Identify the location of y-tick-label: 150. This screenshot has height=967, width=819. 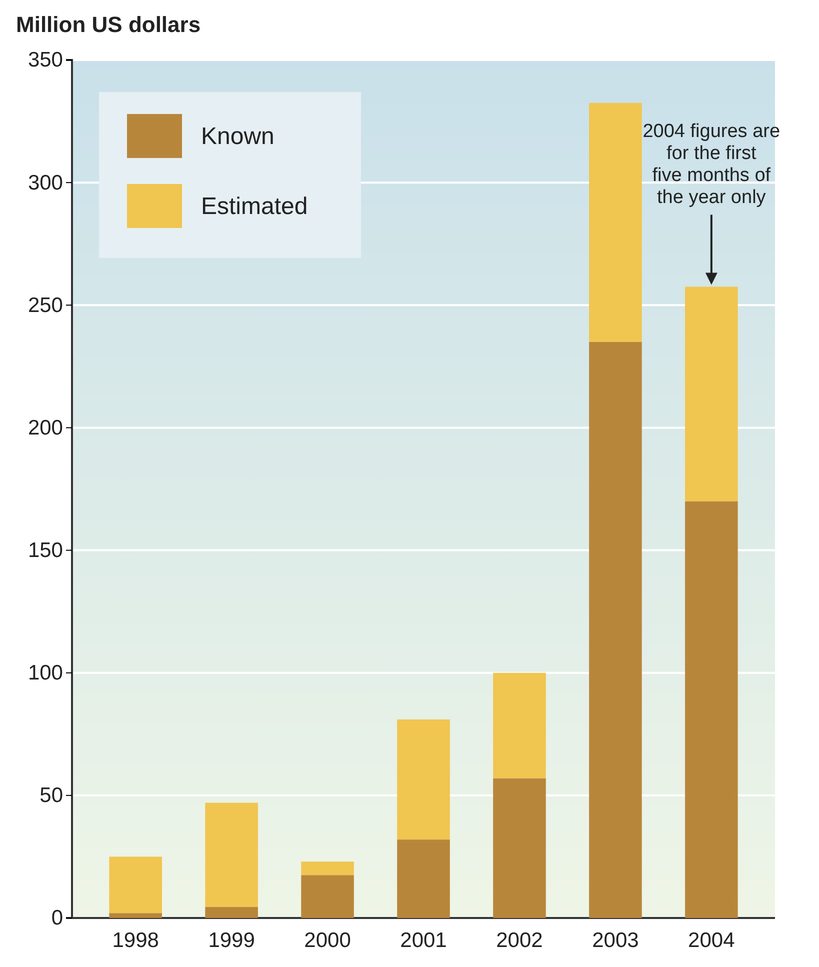
(45, 550).